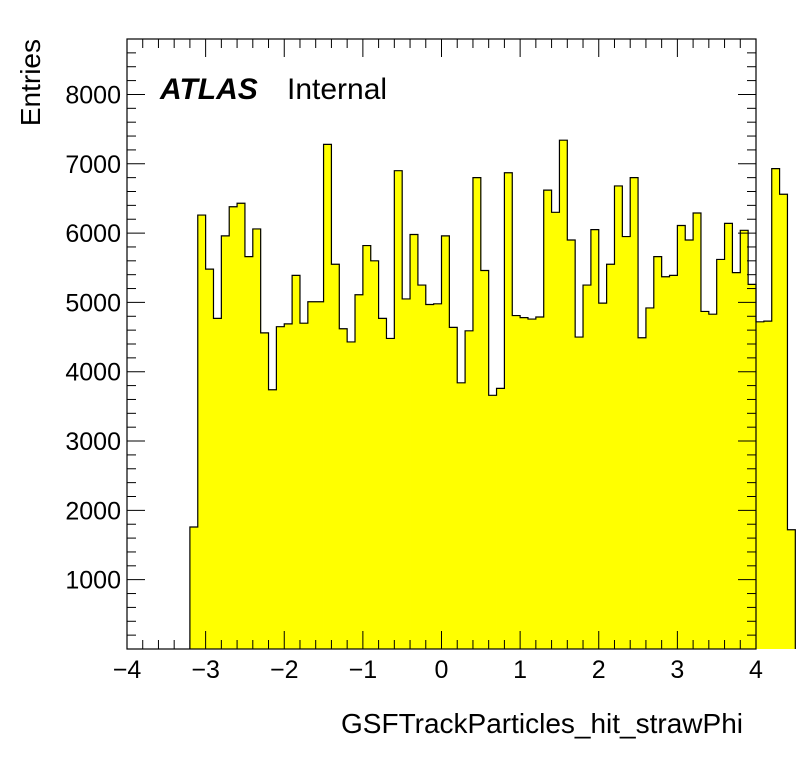  I want to click on y-tick-label: 3000, so click(93, 442).